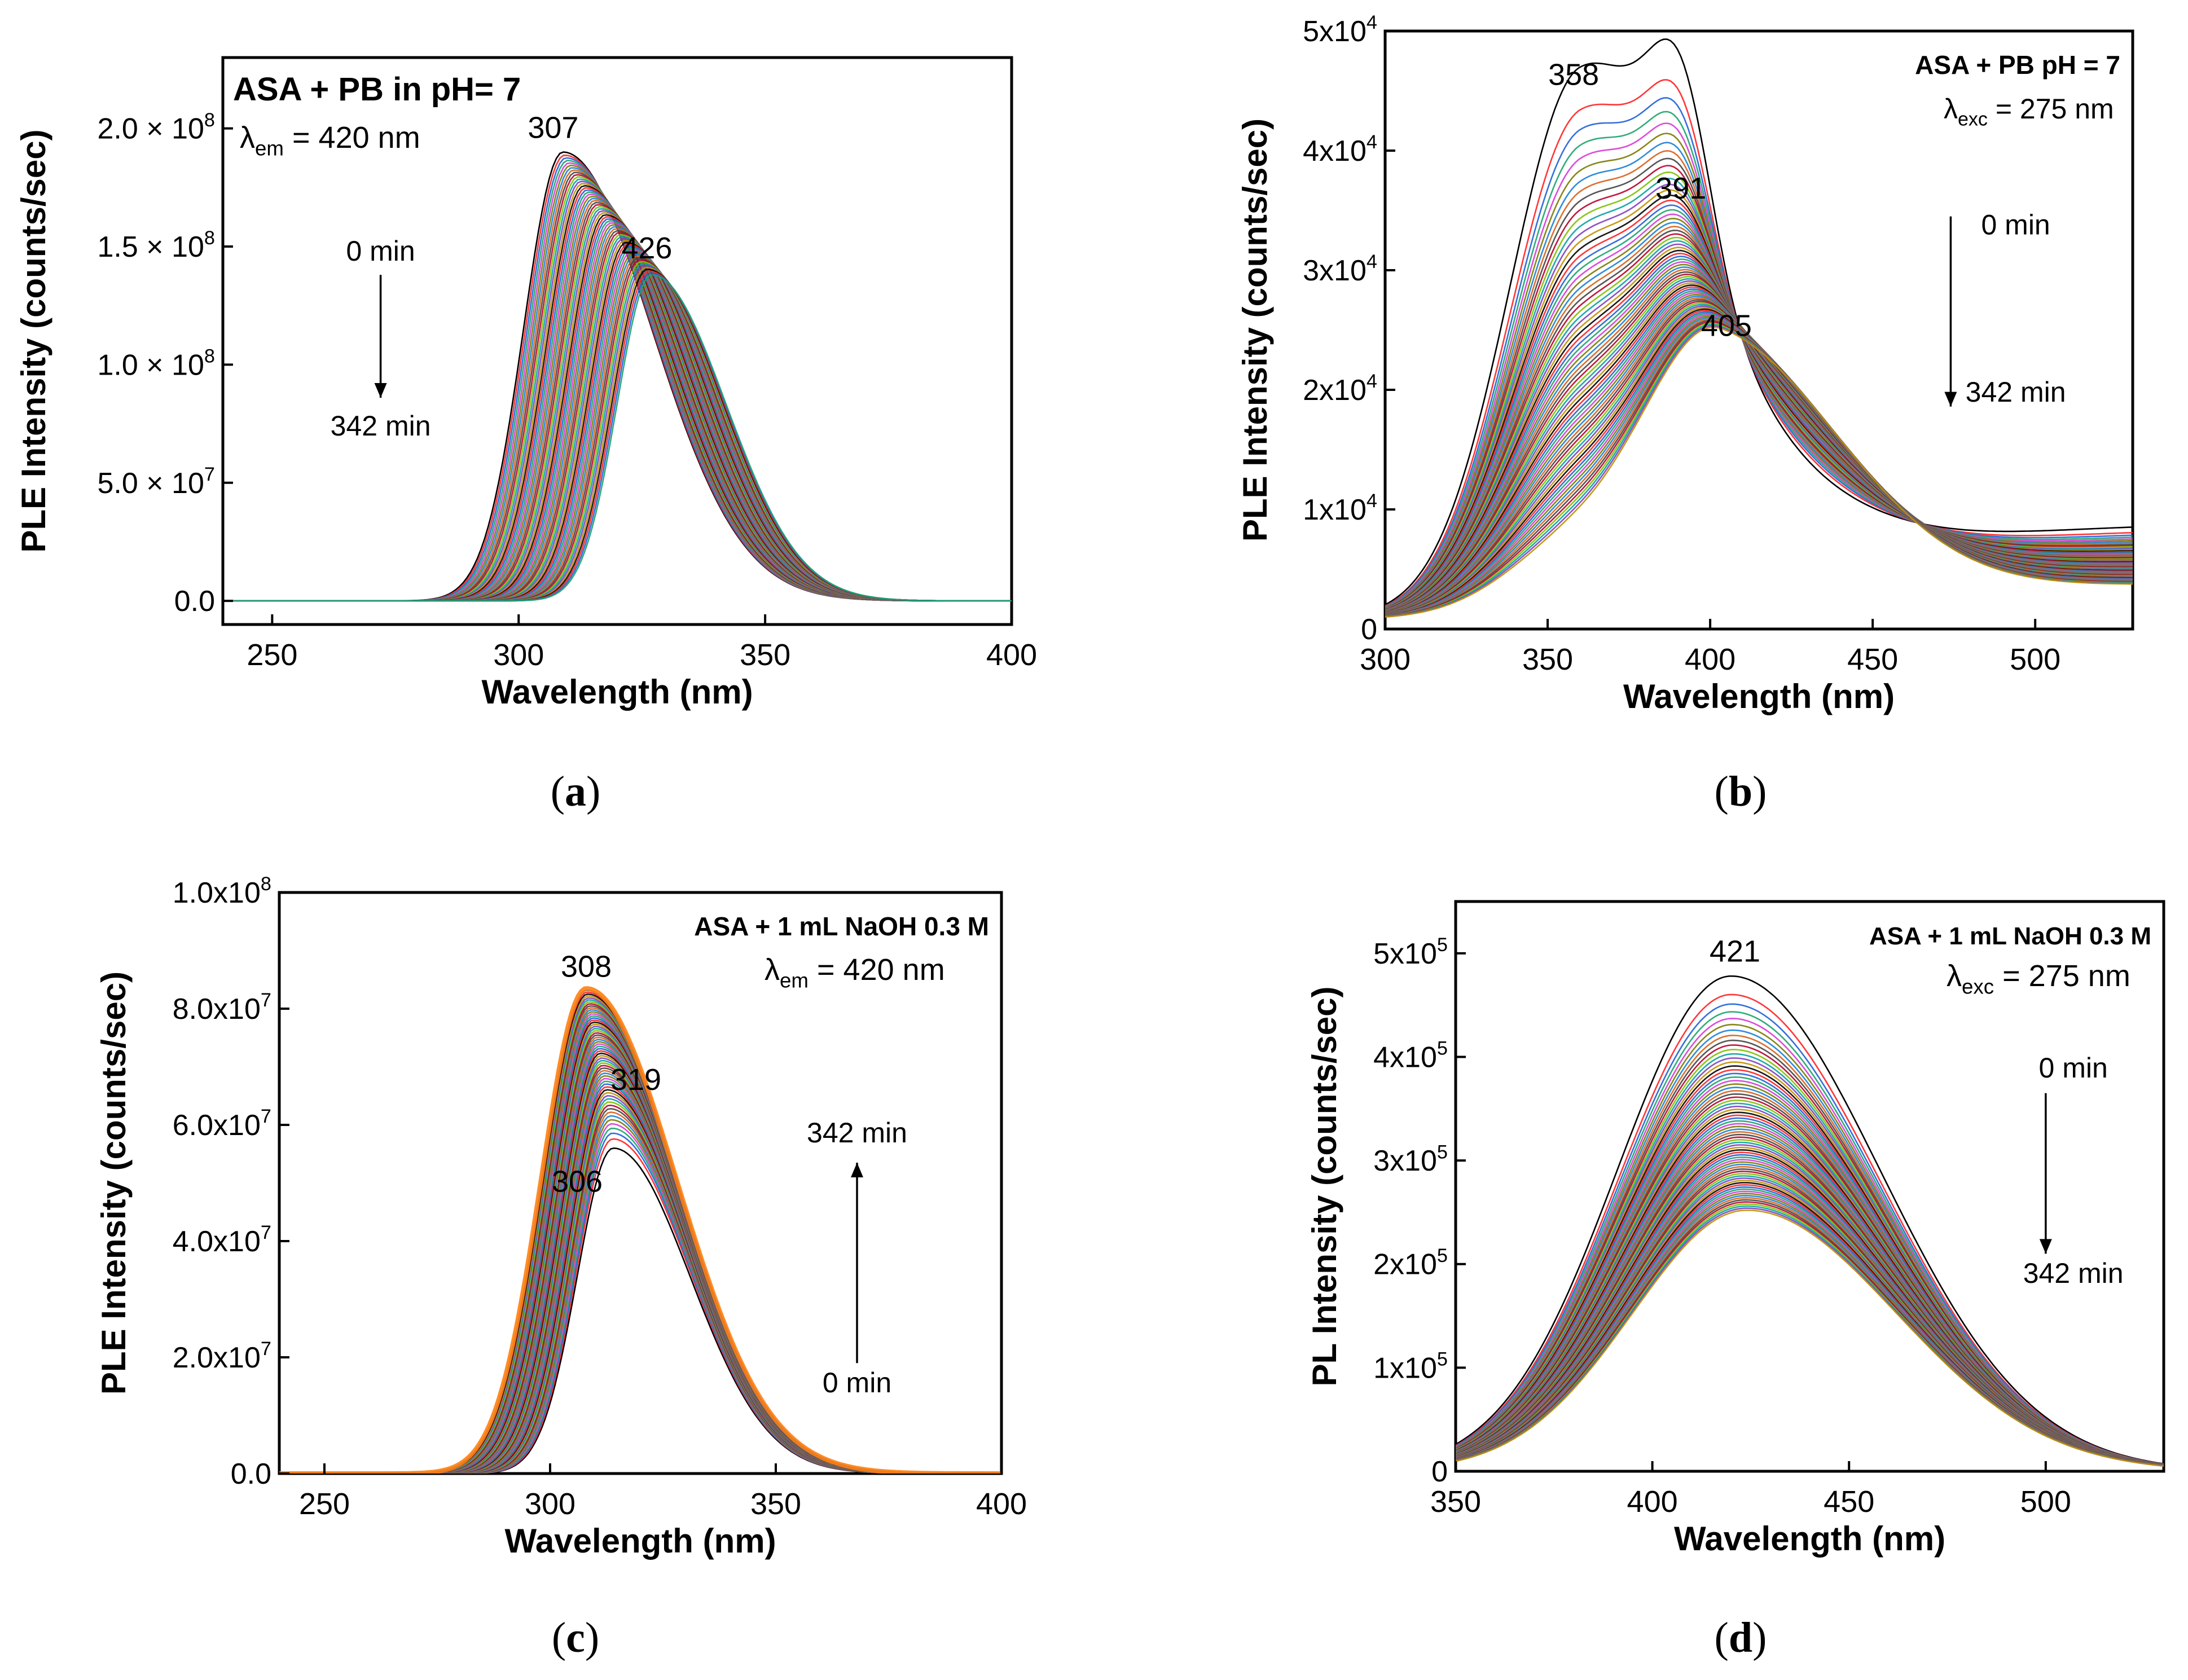 This screenshot has width=2188, height=1680. Describe the element at coordinates (553, 127) in the screenshot. I see `peak-label: 307` at that location.